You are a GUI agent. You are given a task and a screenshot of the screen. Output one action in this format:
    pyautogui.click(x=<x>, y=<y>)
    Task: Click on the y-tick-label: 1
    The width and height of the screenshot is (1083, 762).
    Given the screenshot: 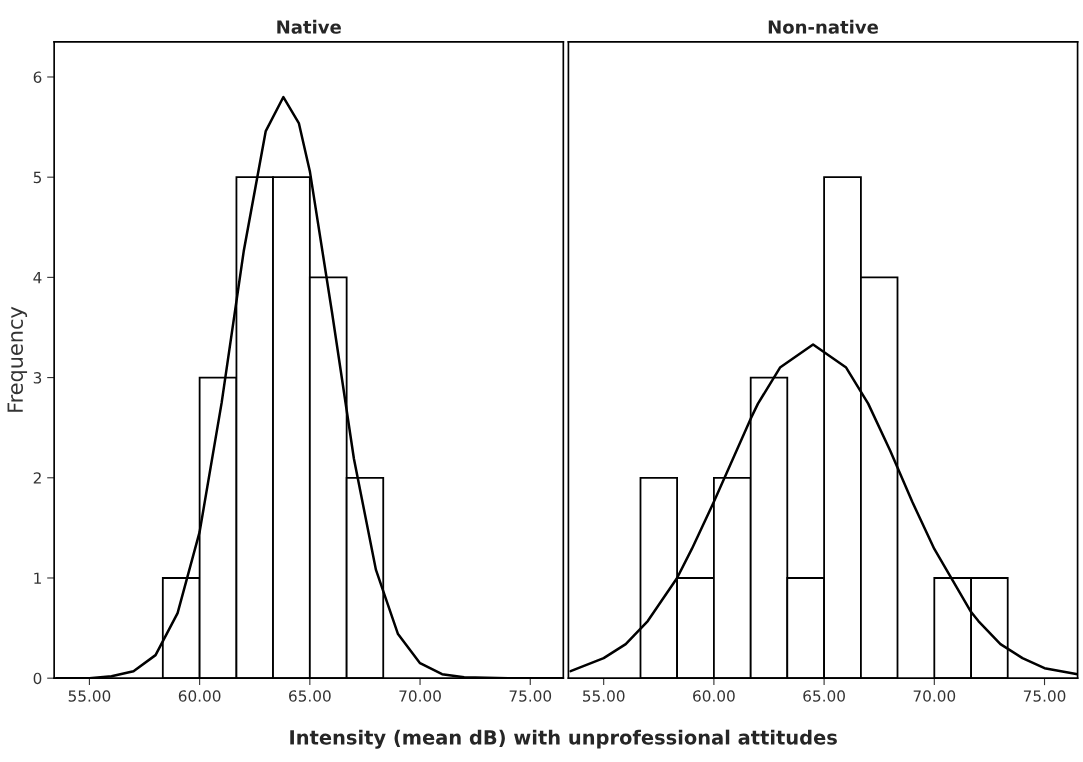 What is the action you would take?
    pyautogui.click(x=37, y=578)
    